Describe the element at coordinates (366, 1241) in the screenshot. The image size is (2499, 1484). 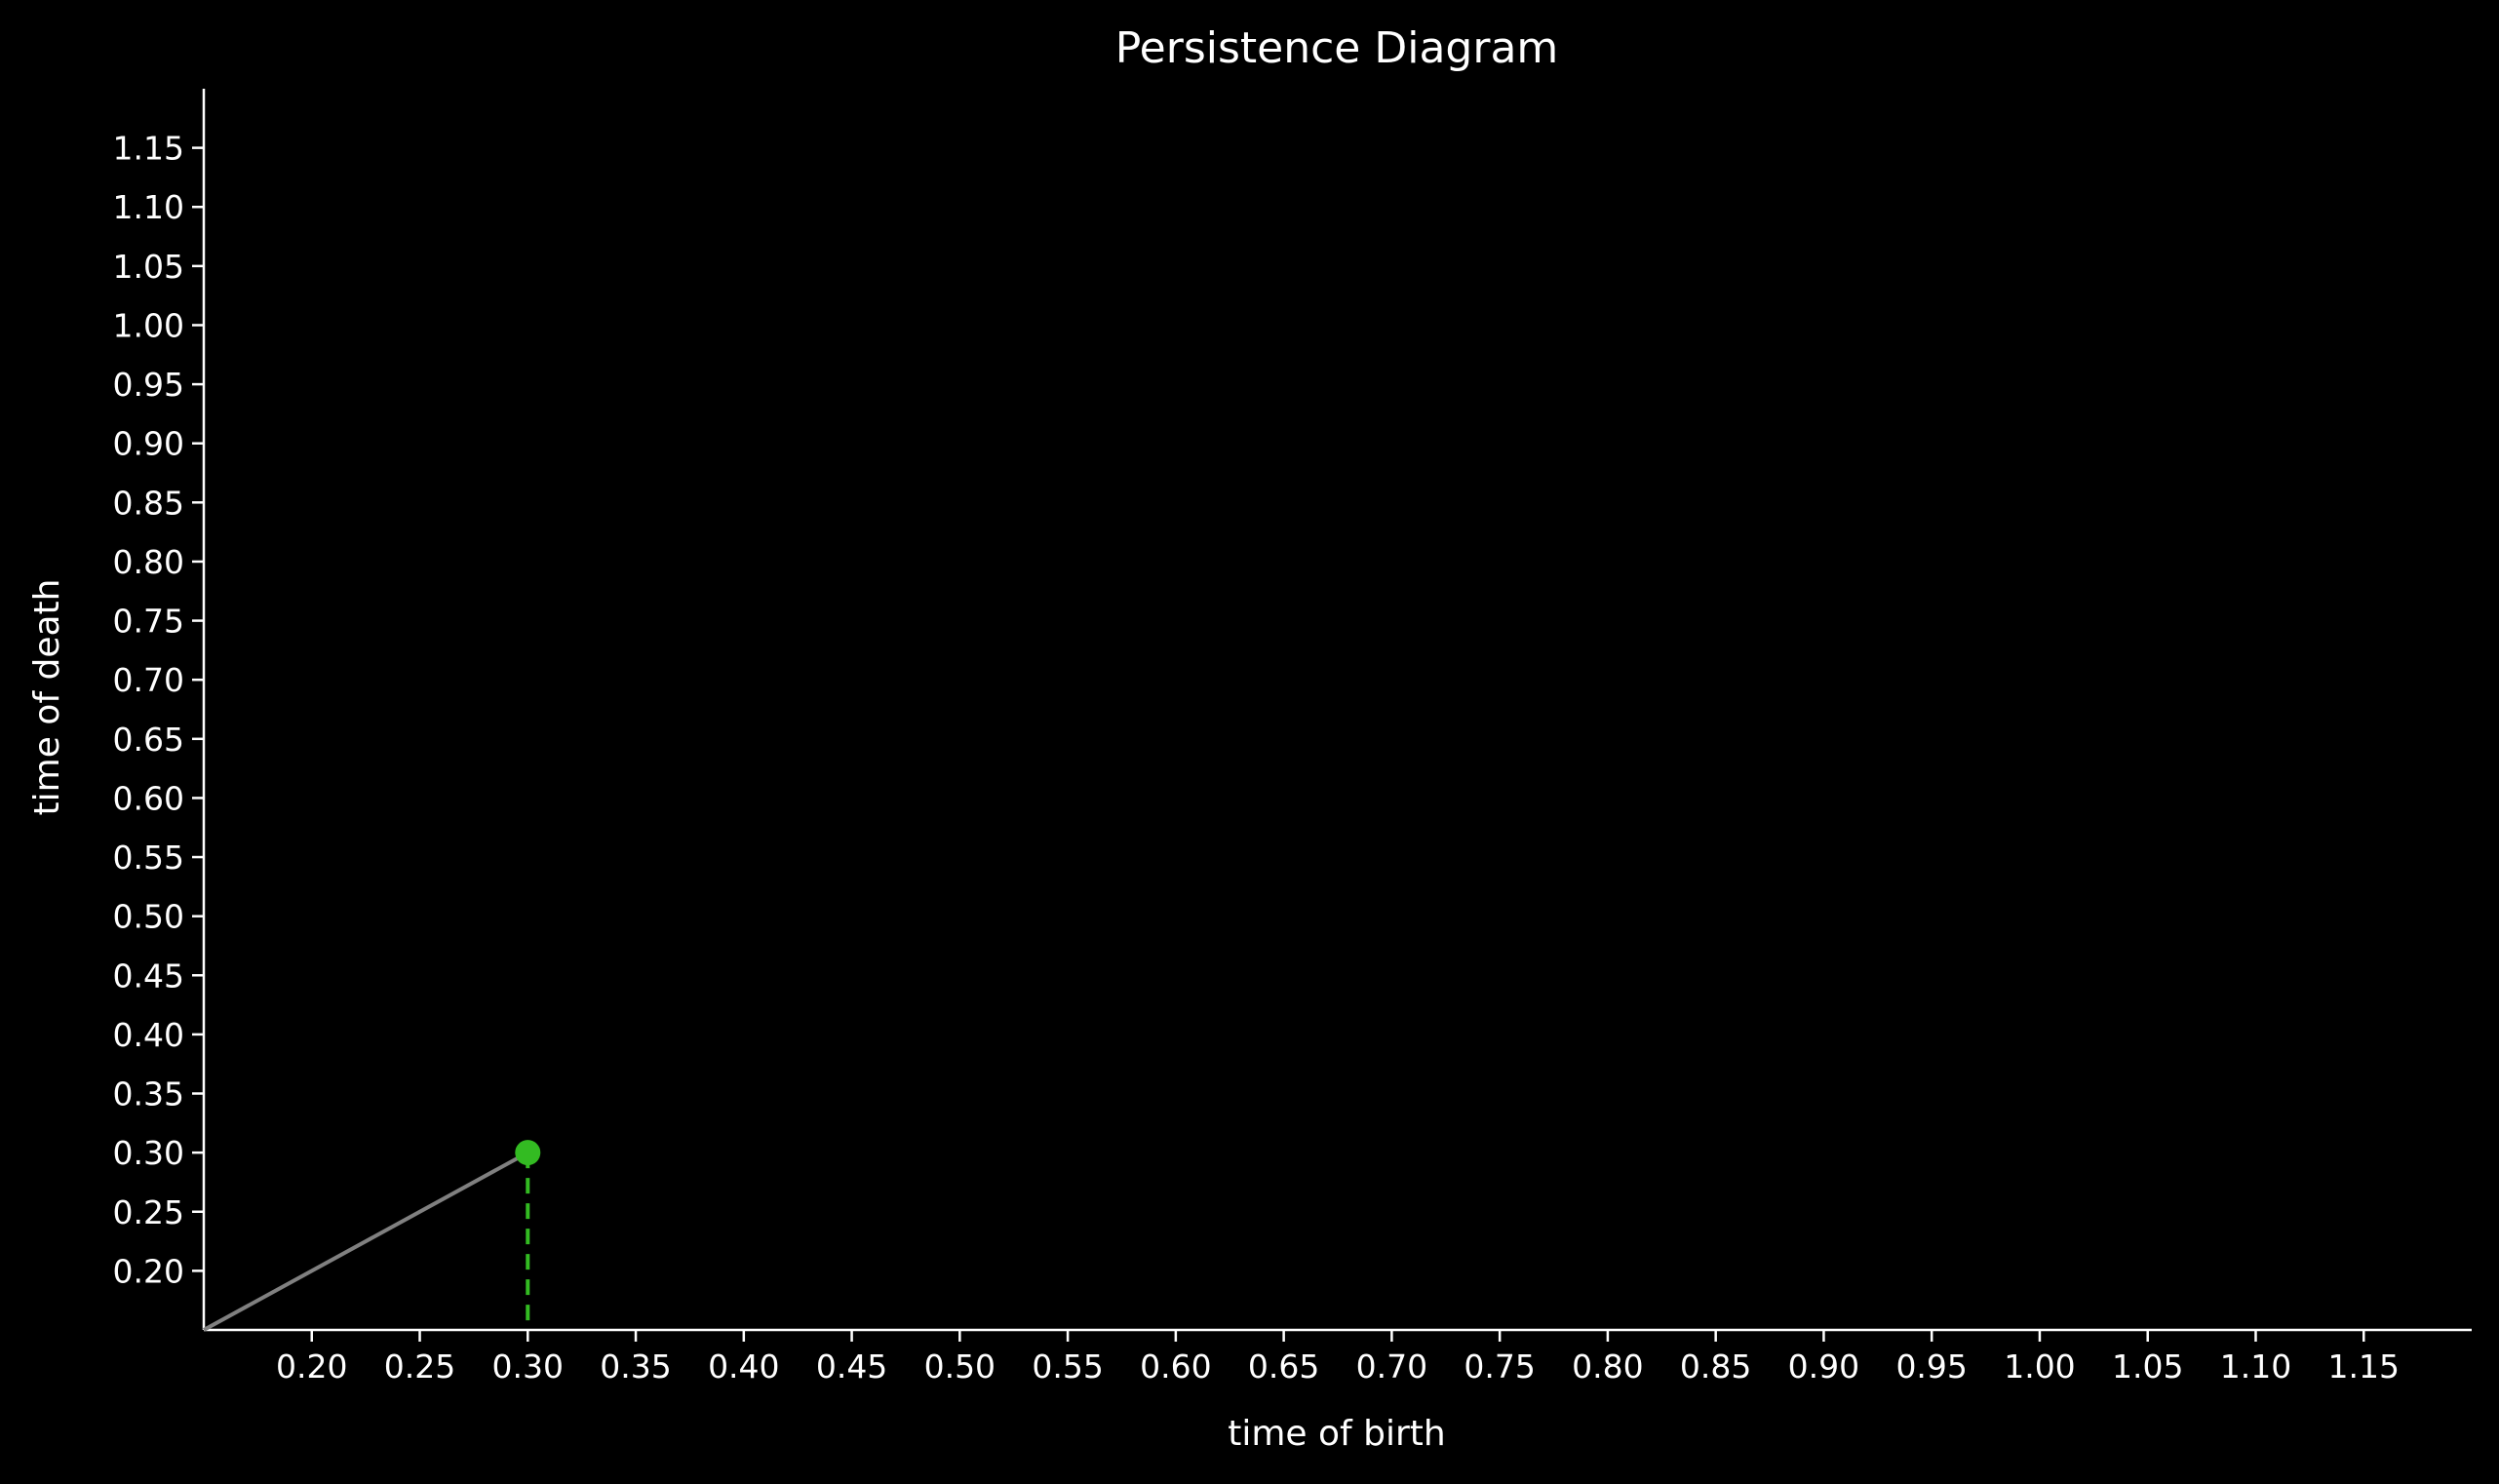
I see `diagonal-line` at that location.